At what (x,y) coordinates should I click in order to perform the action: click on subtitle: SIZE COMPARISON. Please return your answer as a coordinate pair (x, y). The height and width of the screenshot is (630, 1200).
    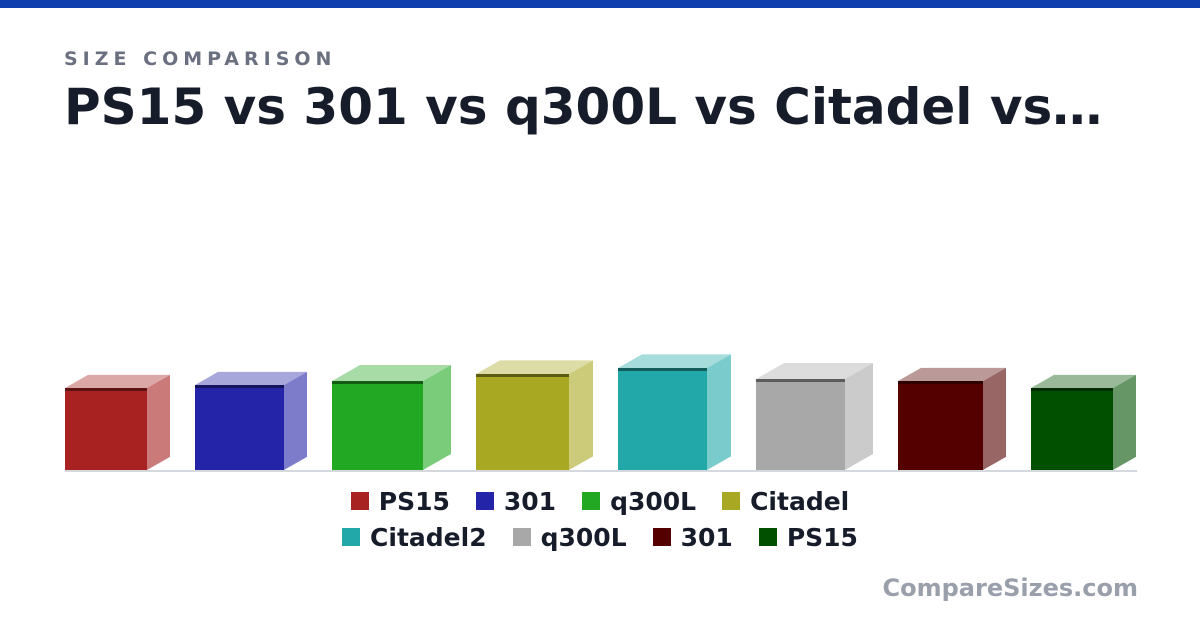
    Looking at the image, I should click on (200, 59).